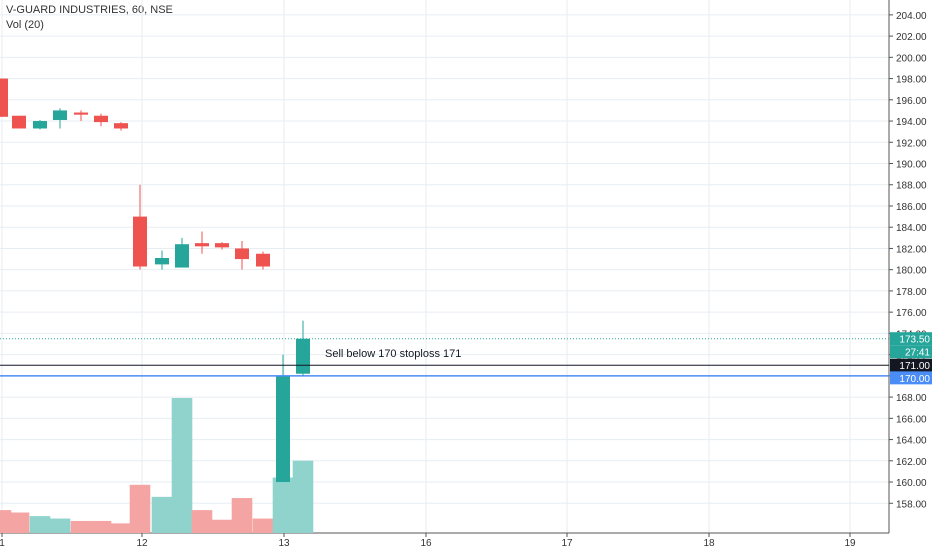 Image resolution: width=932 pixels, height=550 pixels. I want to click on y-tick-label: 184.00, so click(911, 228).